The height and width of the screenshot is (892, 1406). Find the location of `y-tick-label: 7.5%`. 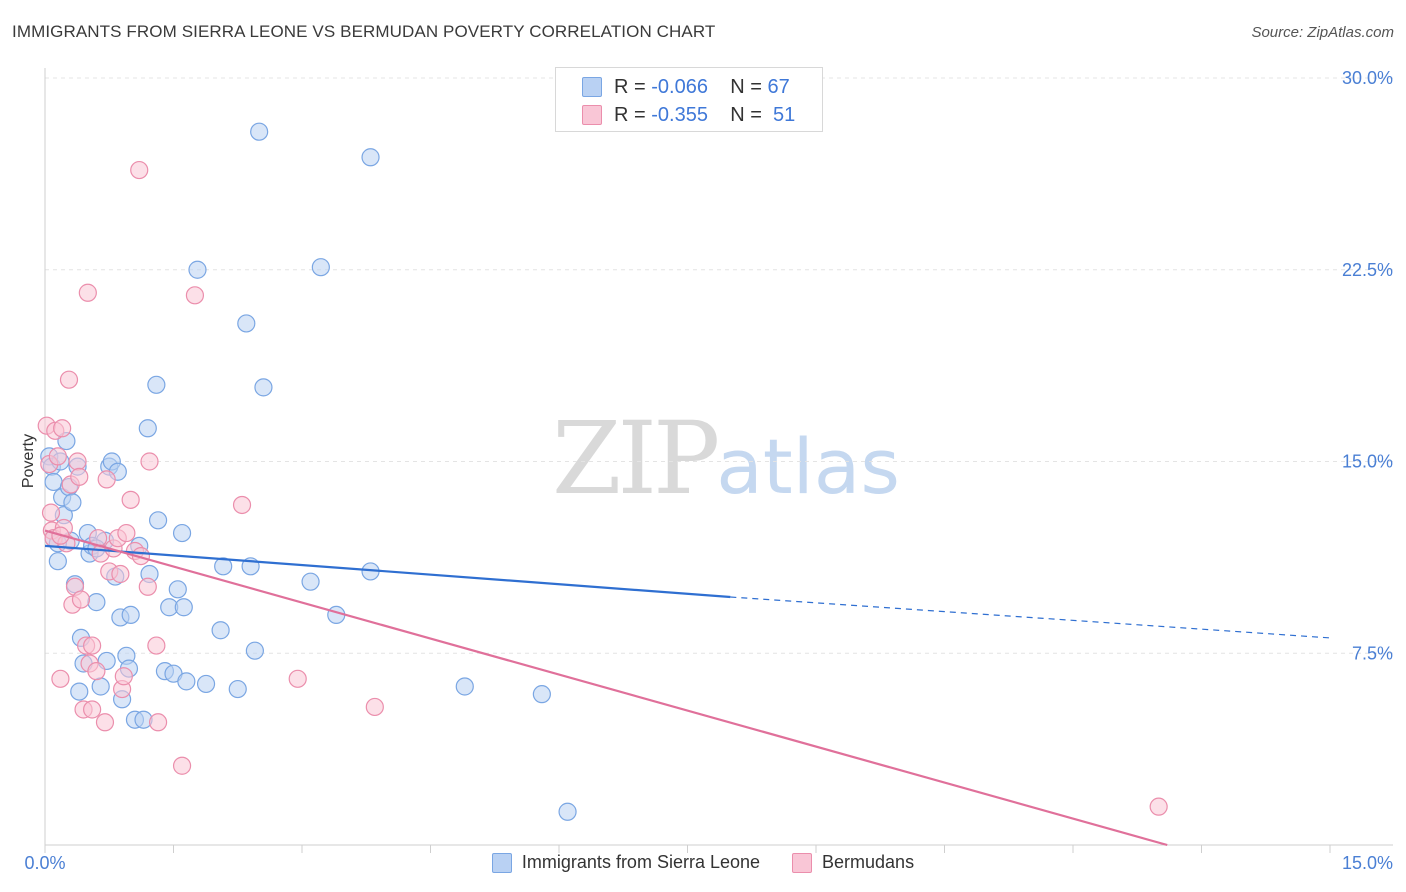

y-tick-label: 7.5% is located at coordinates (1372, 653).